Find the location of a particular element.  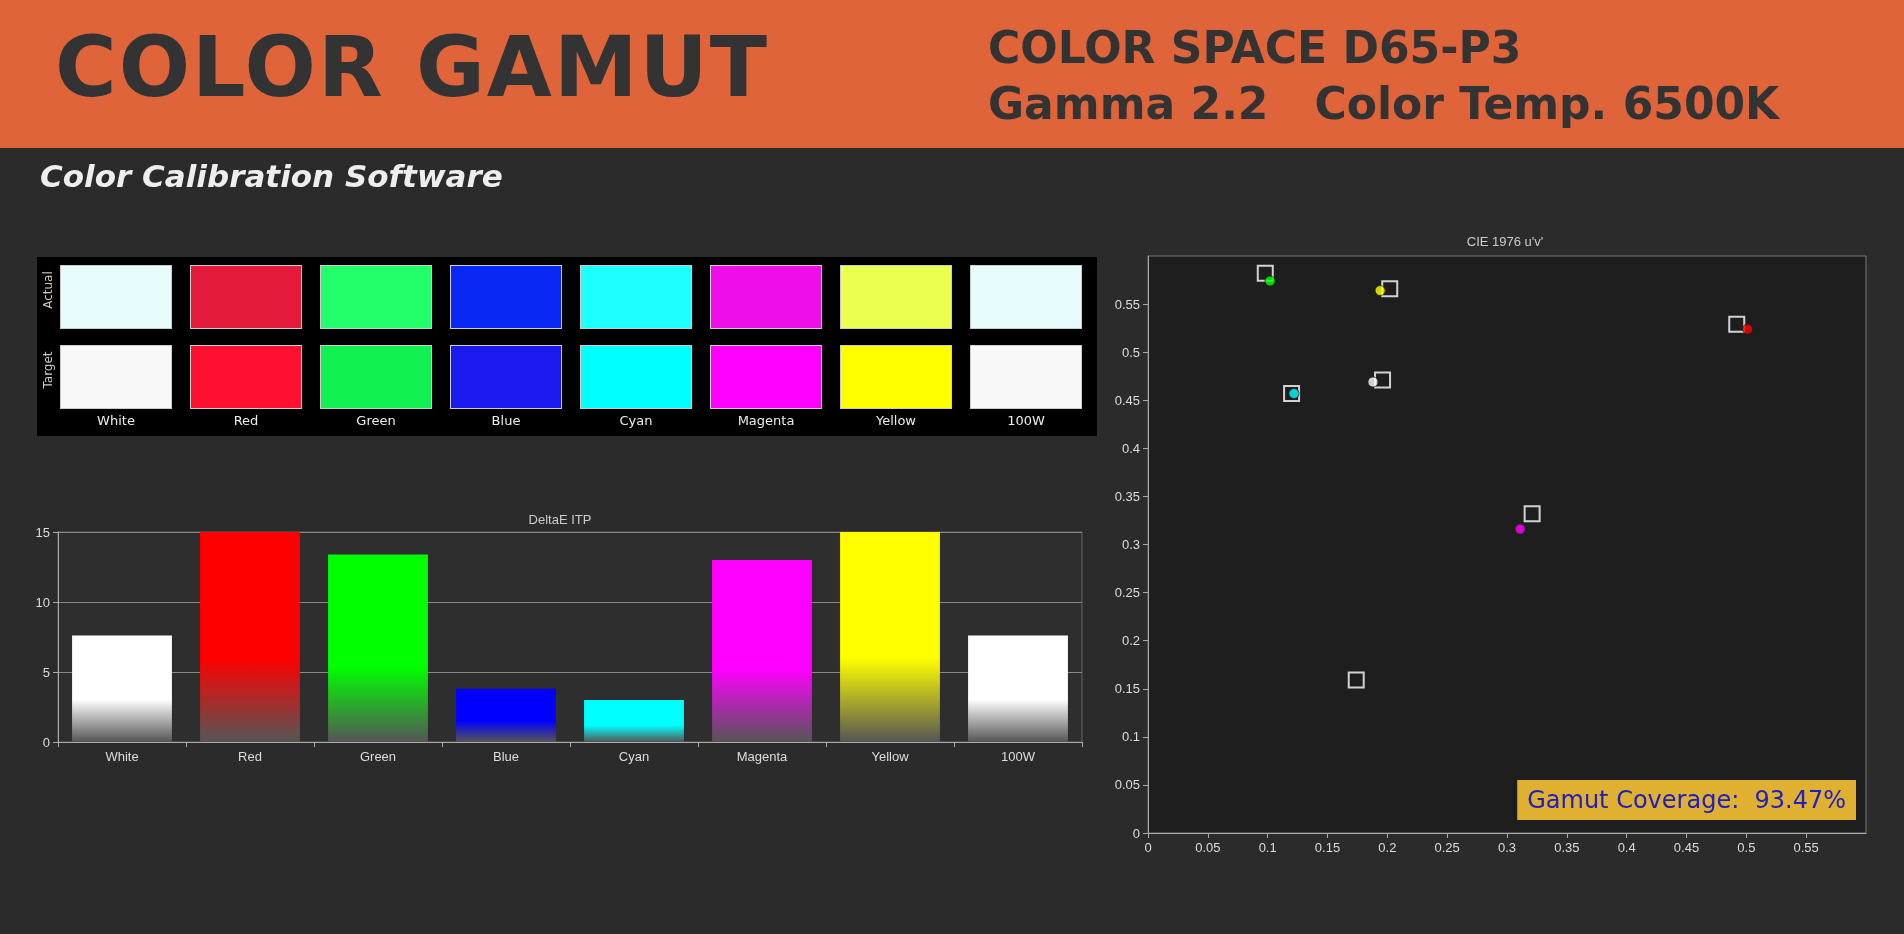

x-tick-label: 0 is located at coordinates (1148, 847).